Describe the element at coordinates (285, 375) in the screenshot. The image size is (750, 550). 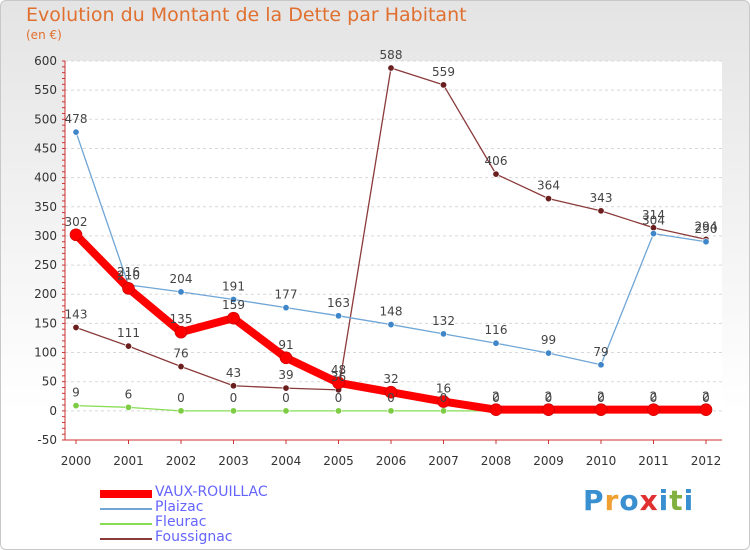
I see `data-label: 39` at that location.